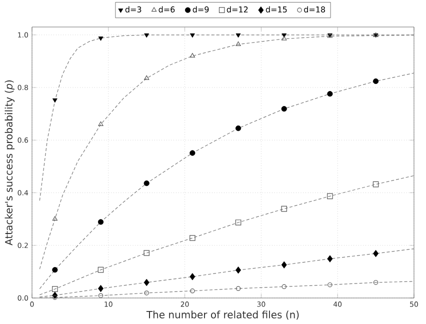 Image resolution: width=426 pixels, height=324 pixels. Describe the element at coordinates (133, 9) in the screenshot. I see `legend-label: d=3` at that location.